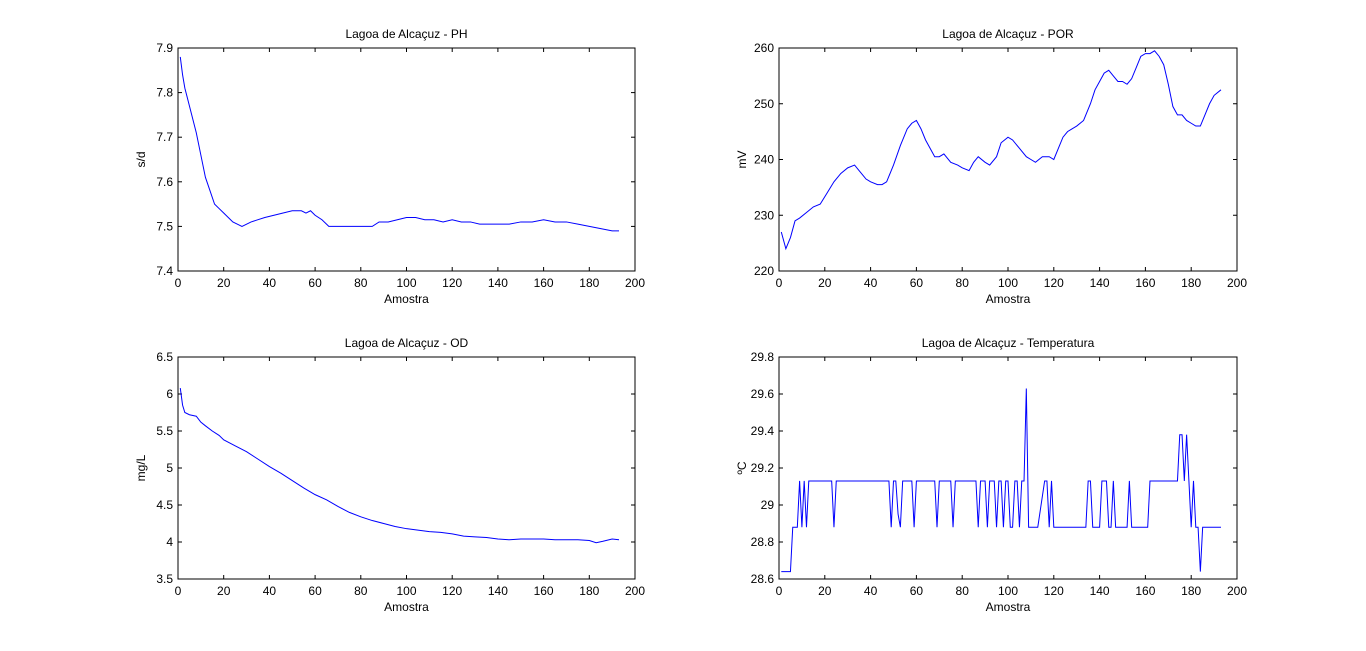 The image size is (1366, 651). I want to click on series-line-ph, so click(399, 144).